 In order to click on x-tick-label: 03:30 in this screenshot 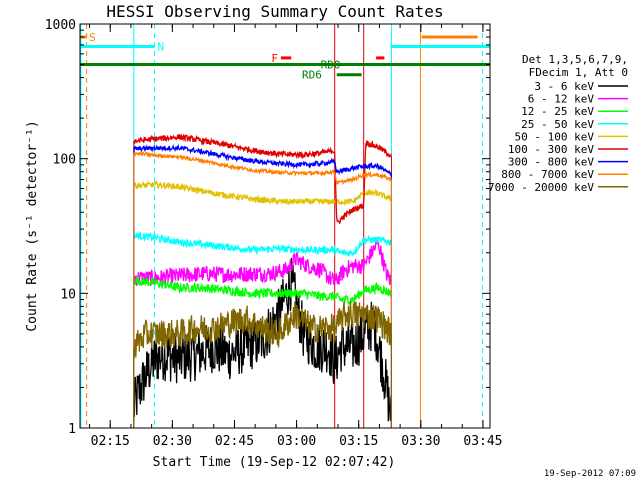, I will do `click(420, 441)`.